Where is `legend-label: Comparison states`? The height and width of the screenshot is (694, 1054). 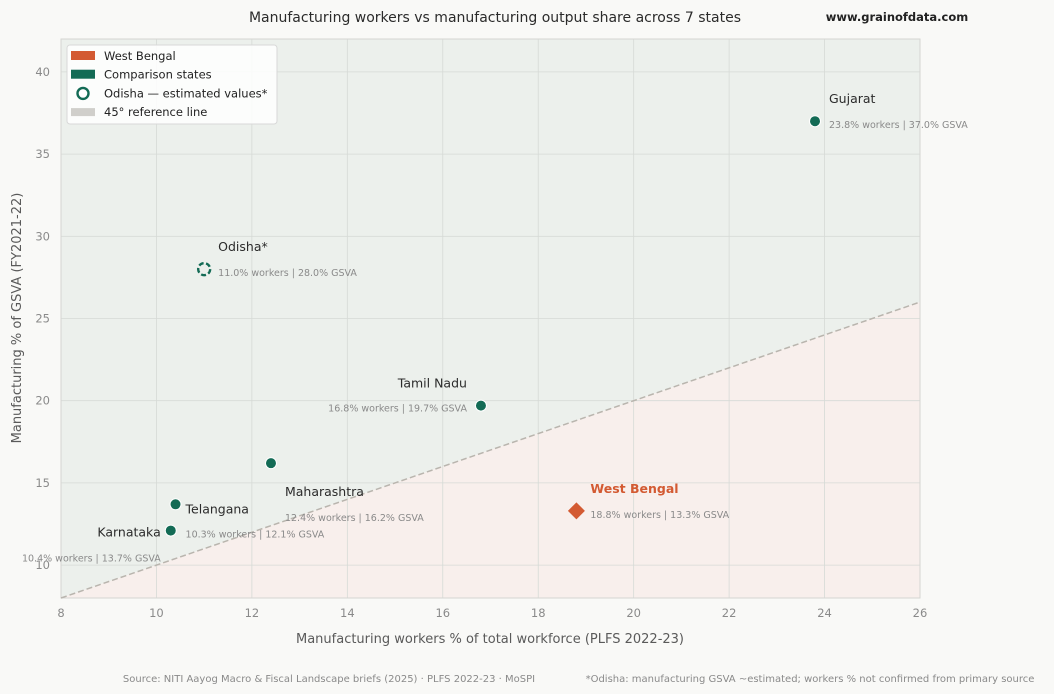
legend-label: Comparison states is located at coordinates (158, 75).